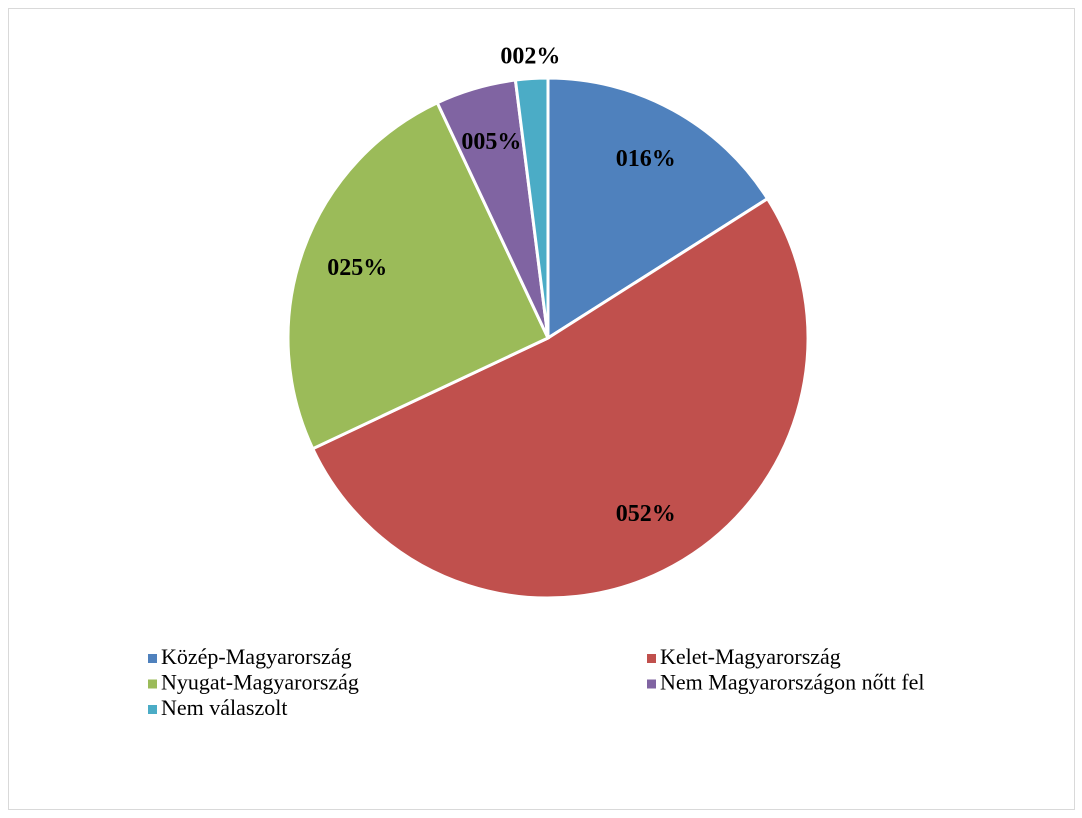  Describe the element at coordinates (750, 656) in the screenshot. I see `legend-label: Kelet-Magyarország` at that location.